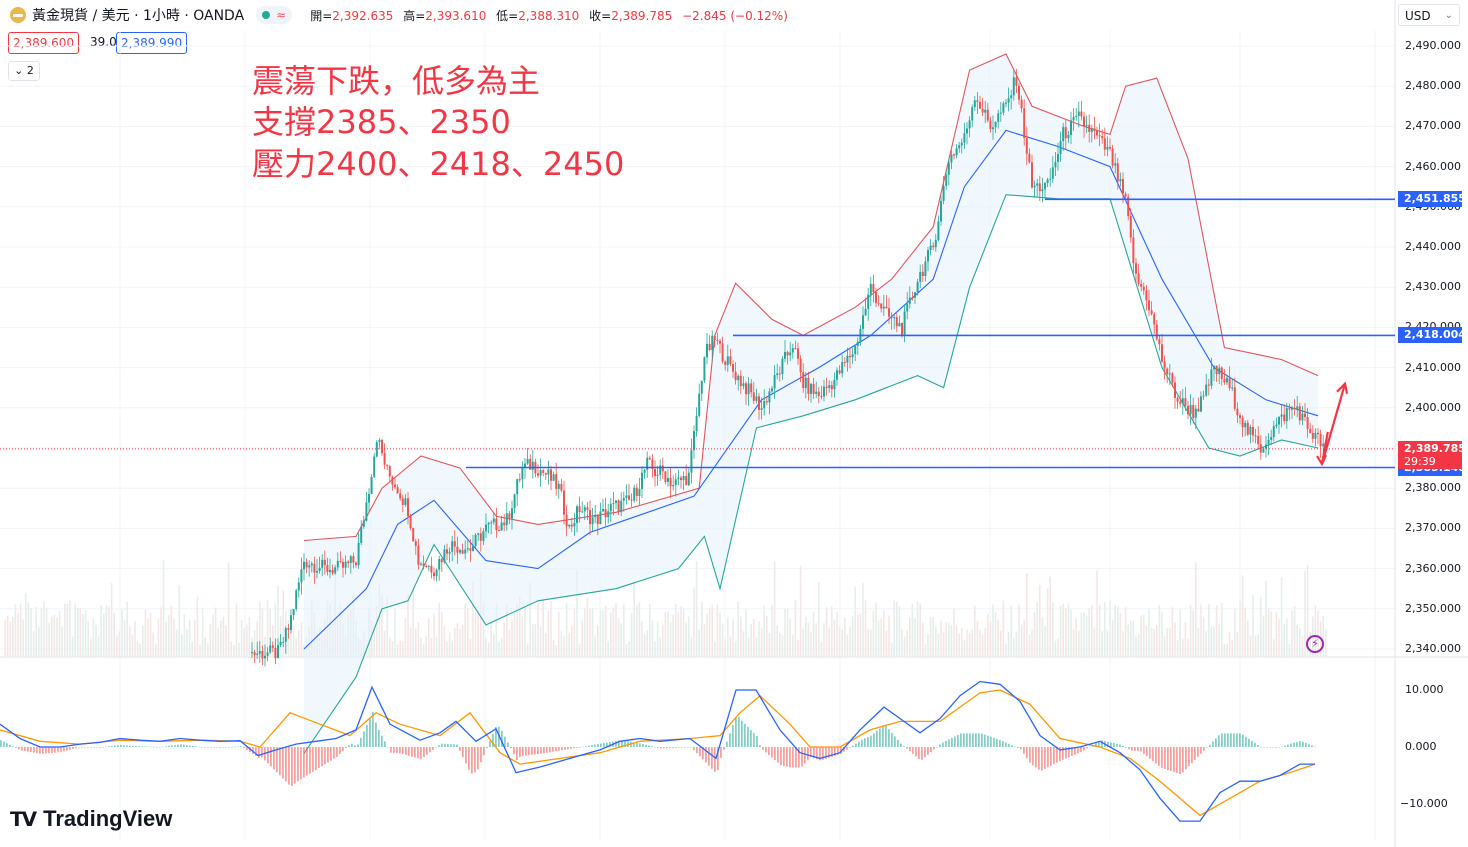  Describe the element at coordinates (456, 15) in the screenshot. I see `ohlc-high-value: 2,393.610` at that location.